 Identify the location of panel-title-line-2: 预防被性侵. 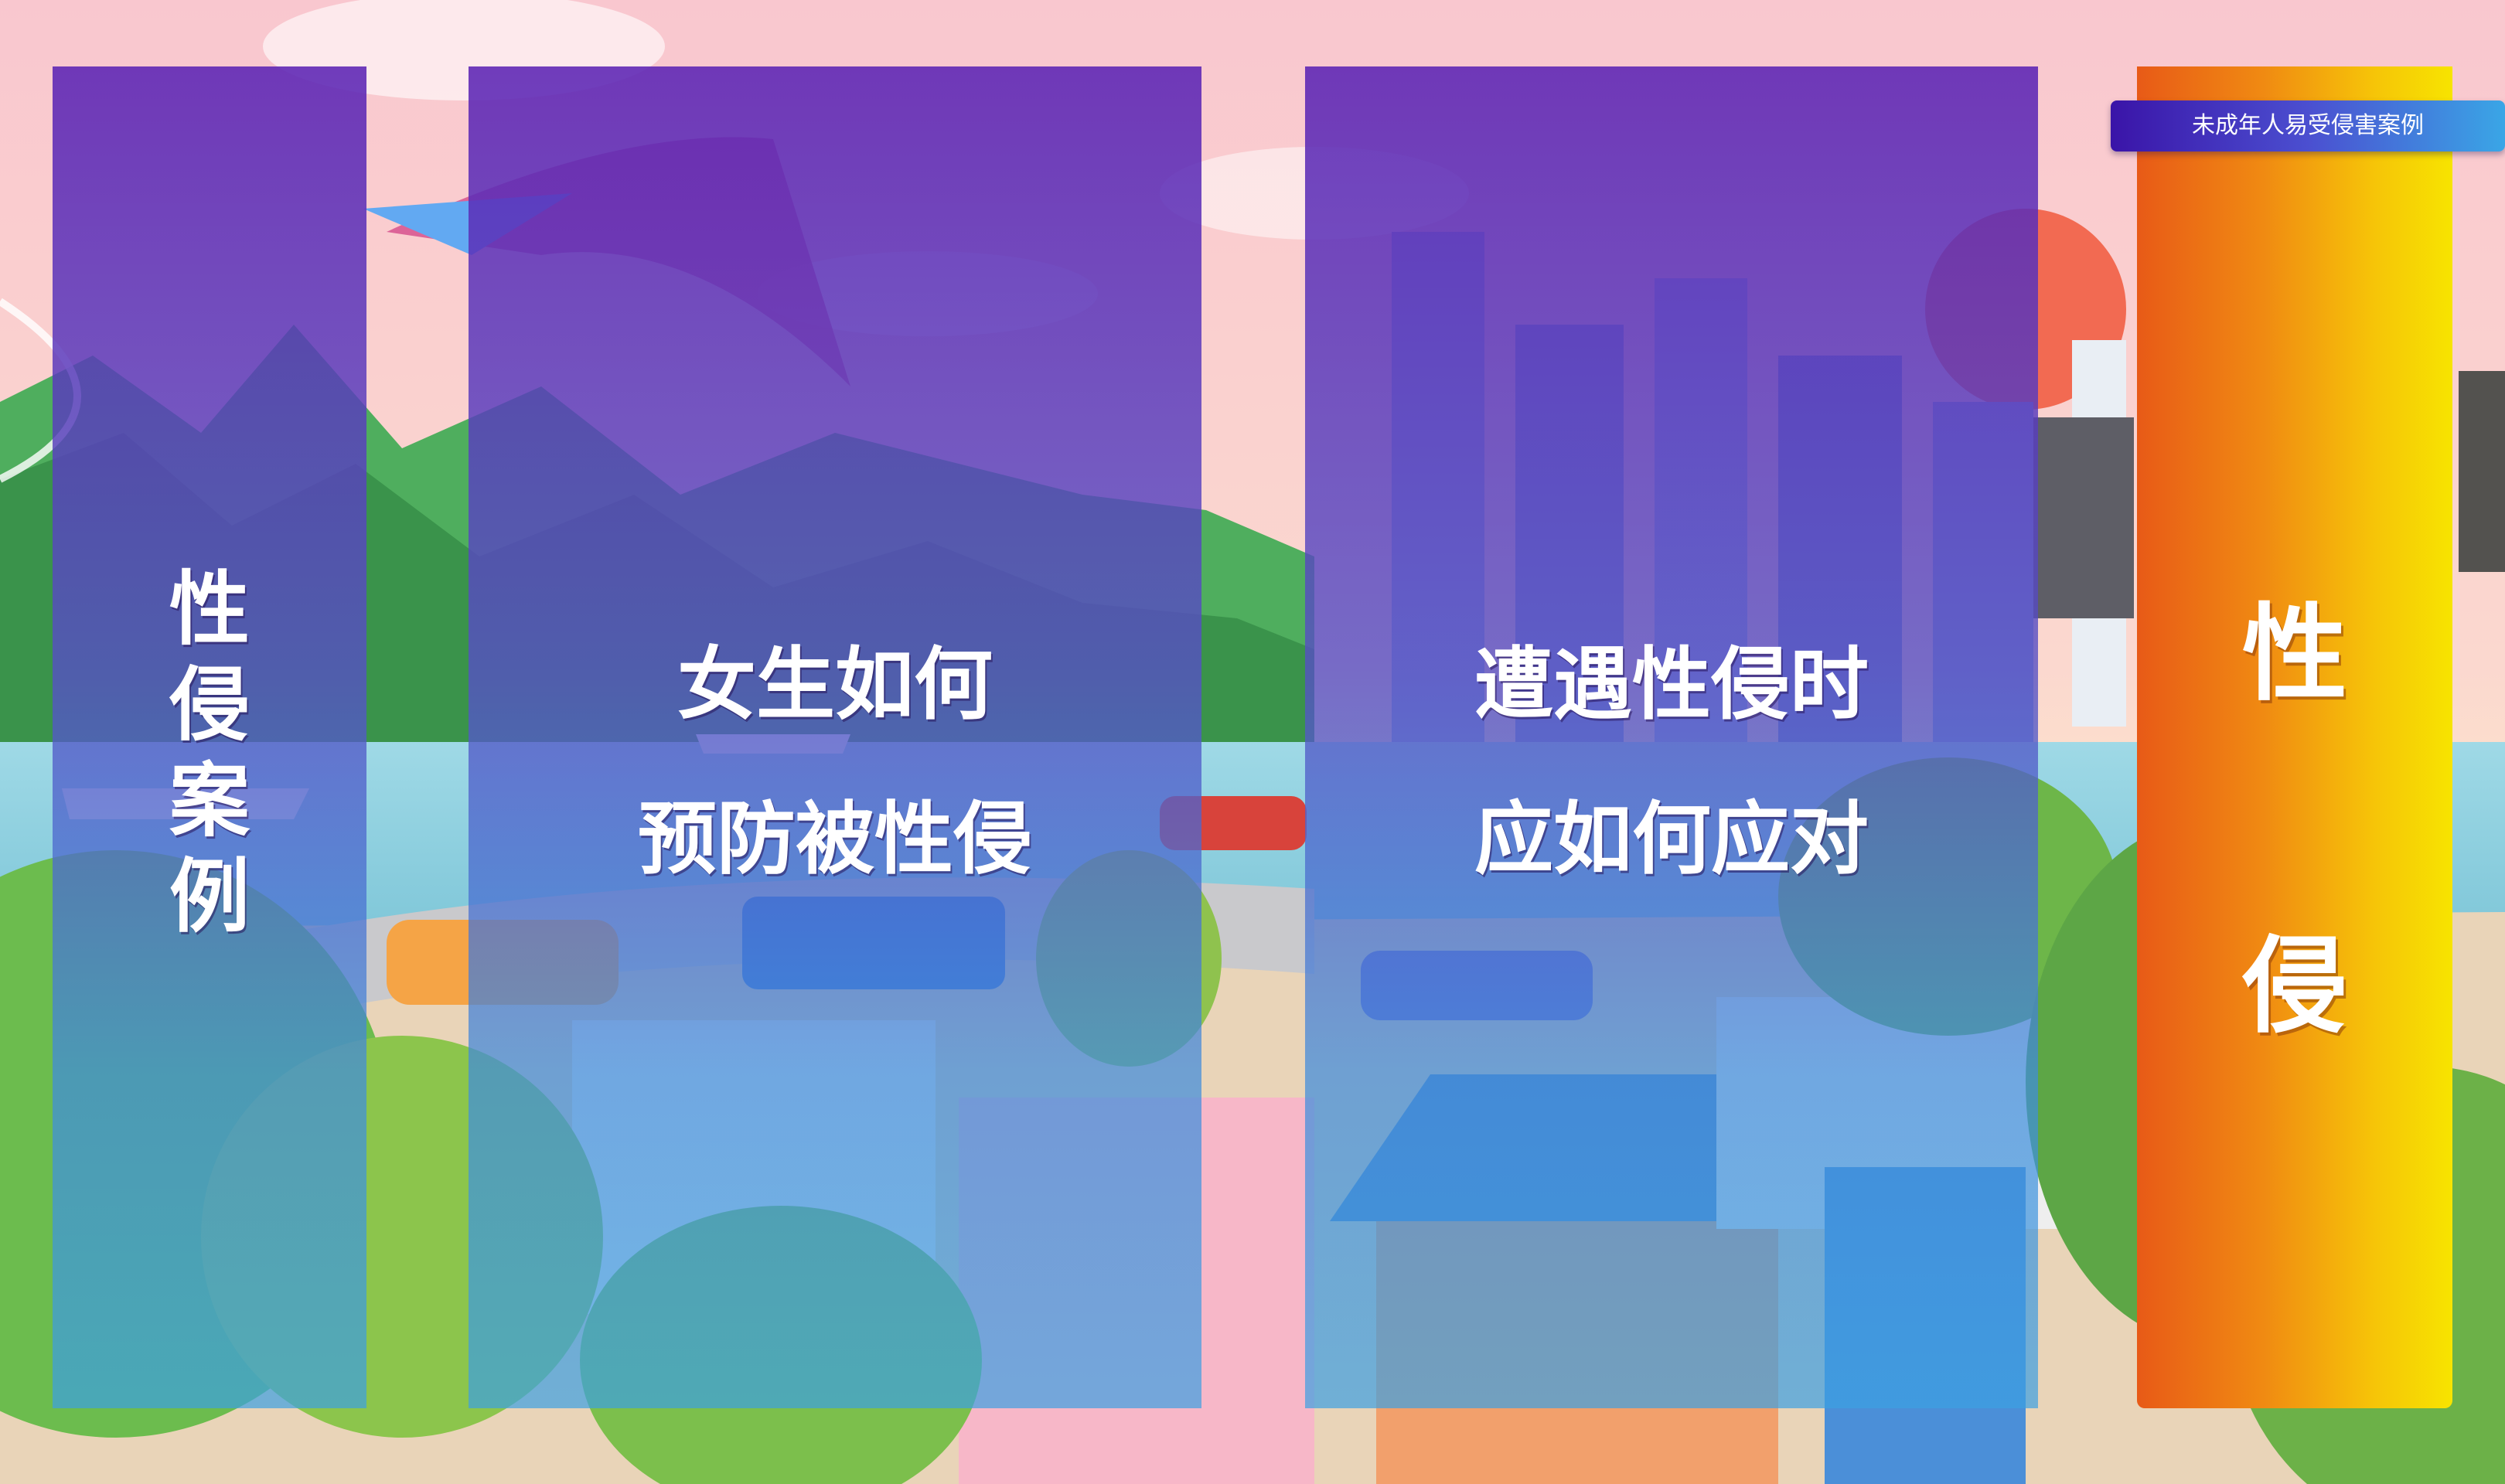
(835, 840).